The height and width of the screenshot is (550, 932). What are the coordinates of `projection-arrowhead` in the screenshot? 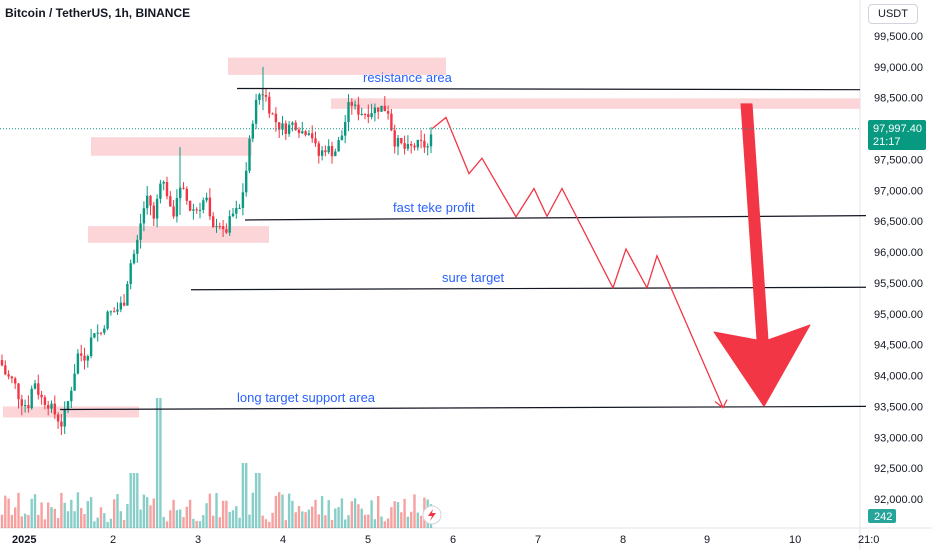 It's located at (721, 404).